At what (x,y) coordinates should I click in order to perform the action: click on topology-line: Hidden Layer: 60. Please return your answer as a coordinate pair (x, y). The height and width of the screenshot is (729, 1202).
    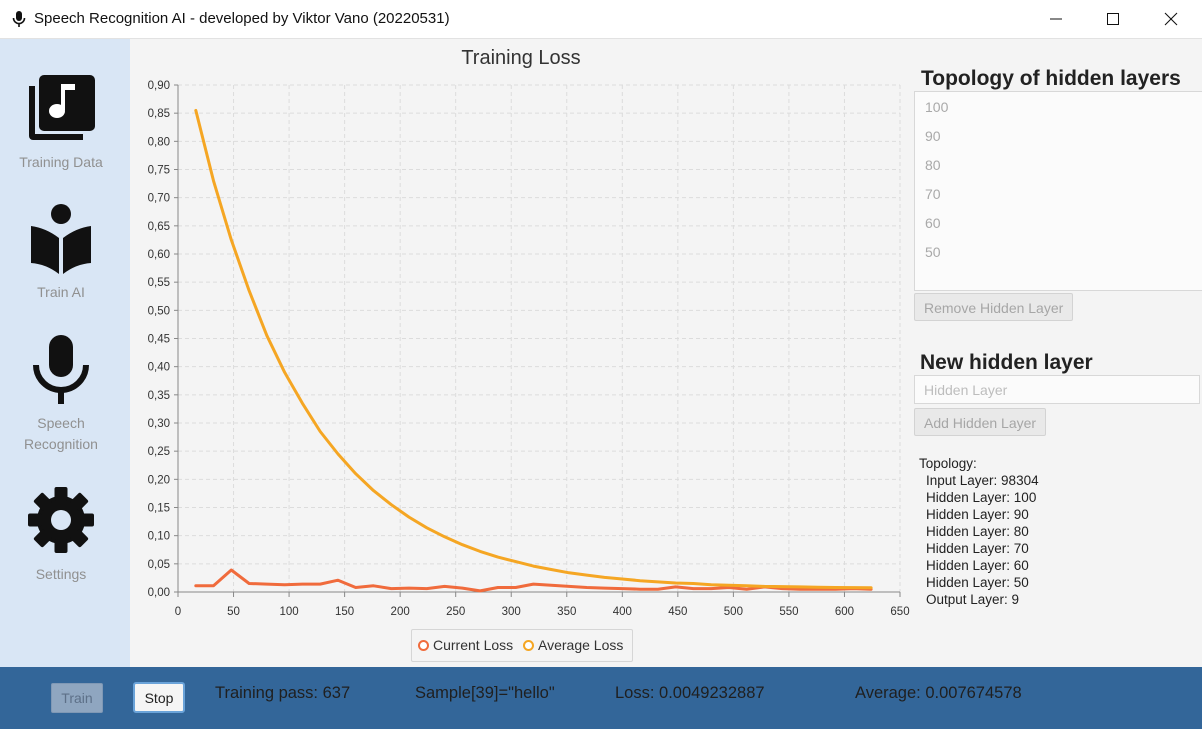
    Looking at the image, I should click on (977, 565).